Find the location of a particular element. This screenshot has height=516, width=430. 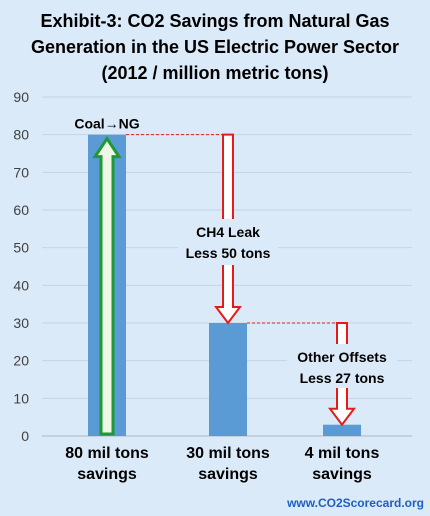

x-tick-label-1-line-1: 80 mil tons is located at coordinates (107, 453).